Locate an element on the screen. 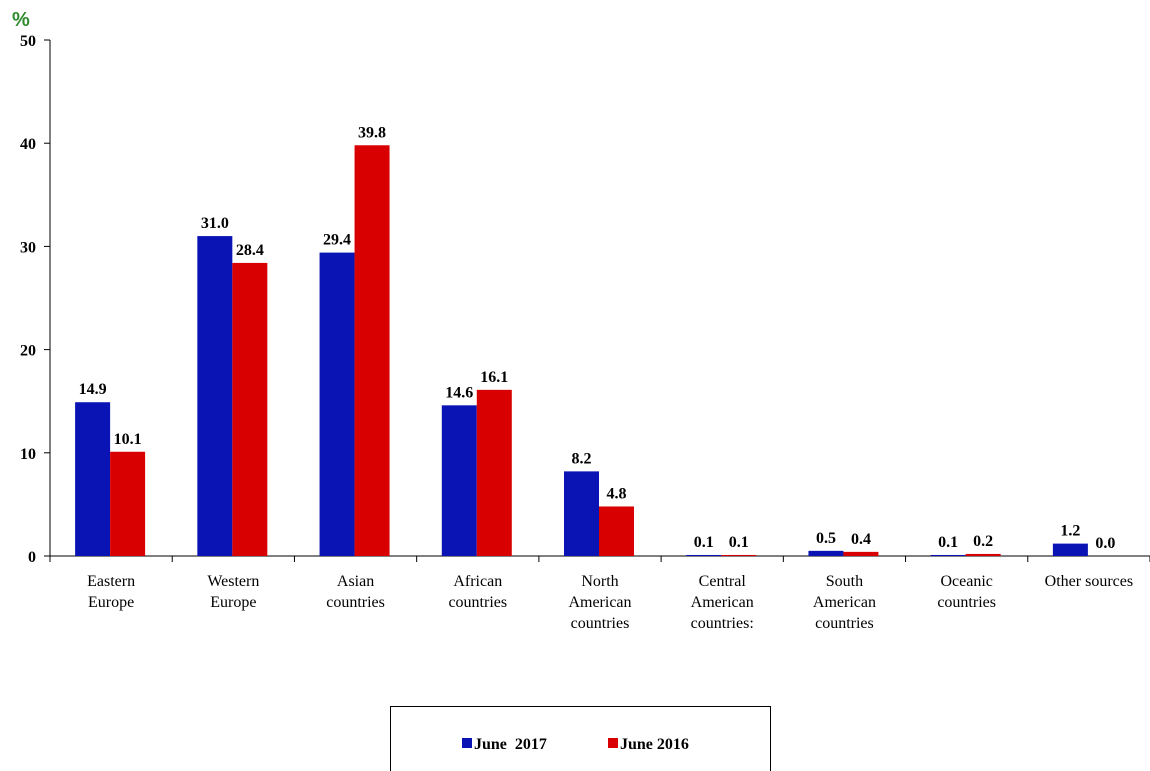 The image size is (1150, 771). x-tick-label: South American countries is located at coordinates (844, 602).